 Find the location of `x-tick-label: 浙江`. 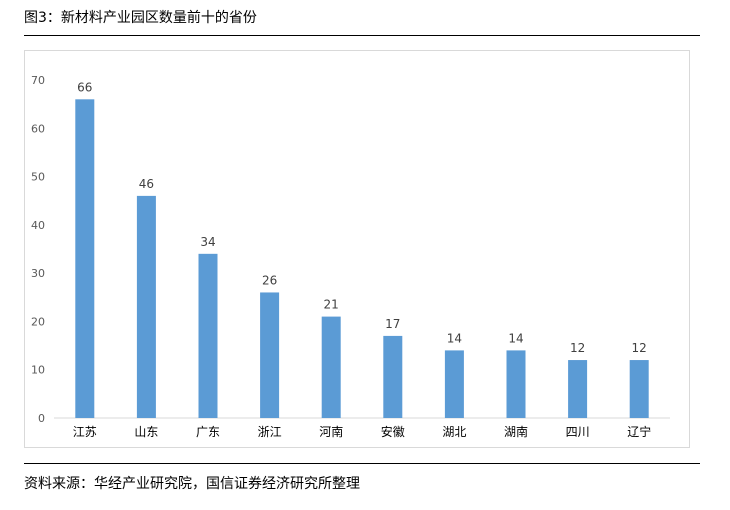

x-tick-label: 浙江 is located at coordinates (270, 432).